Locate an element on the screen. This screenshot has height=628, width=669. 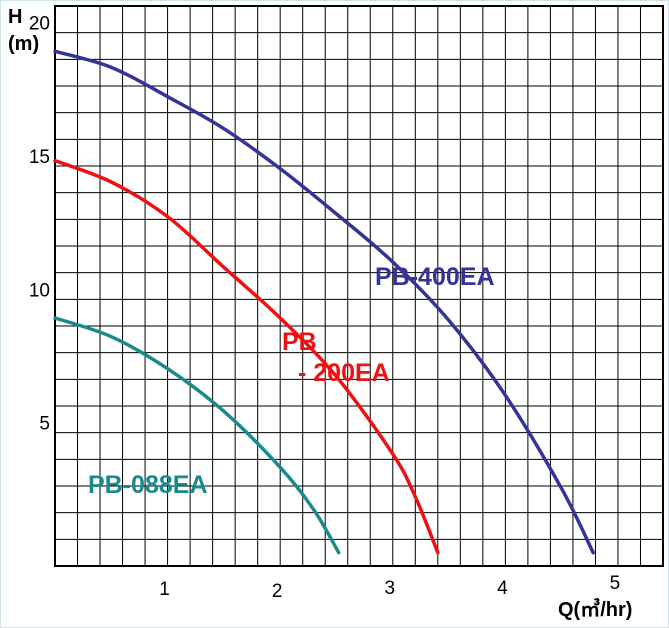
series-label-pb-200ea-line2: - 200EA is located at coordinates (344, 373).